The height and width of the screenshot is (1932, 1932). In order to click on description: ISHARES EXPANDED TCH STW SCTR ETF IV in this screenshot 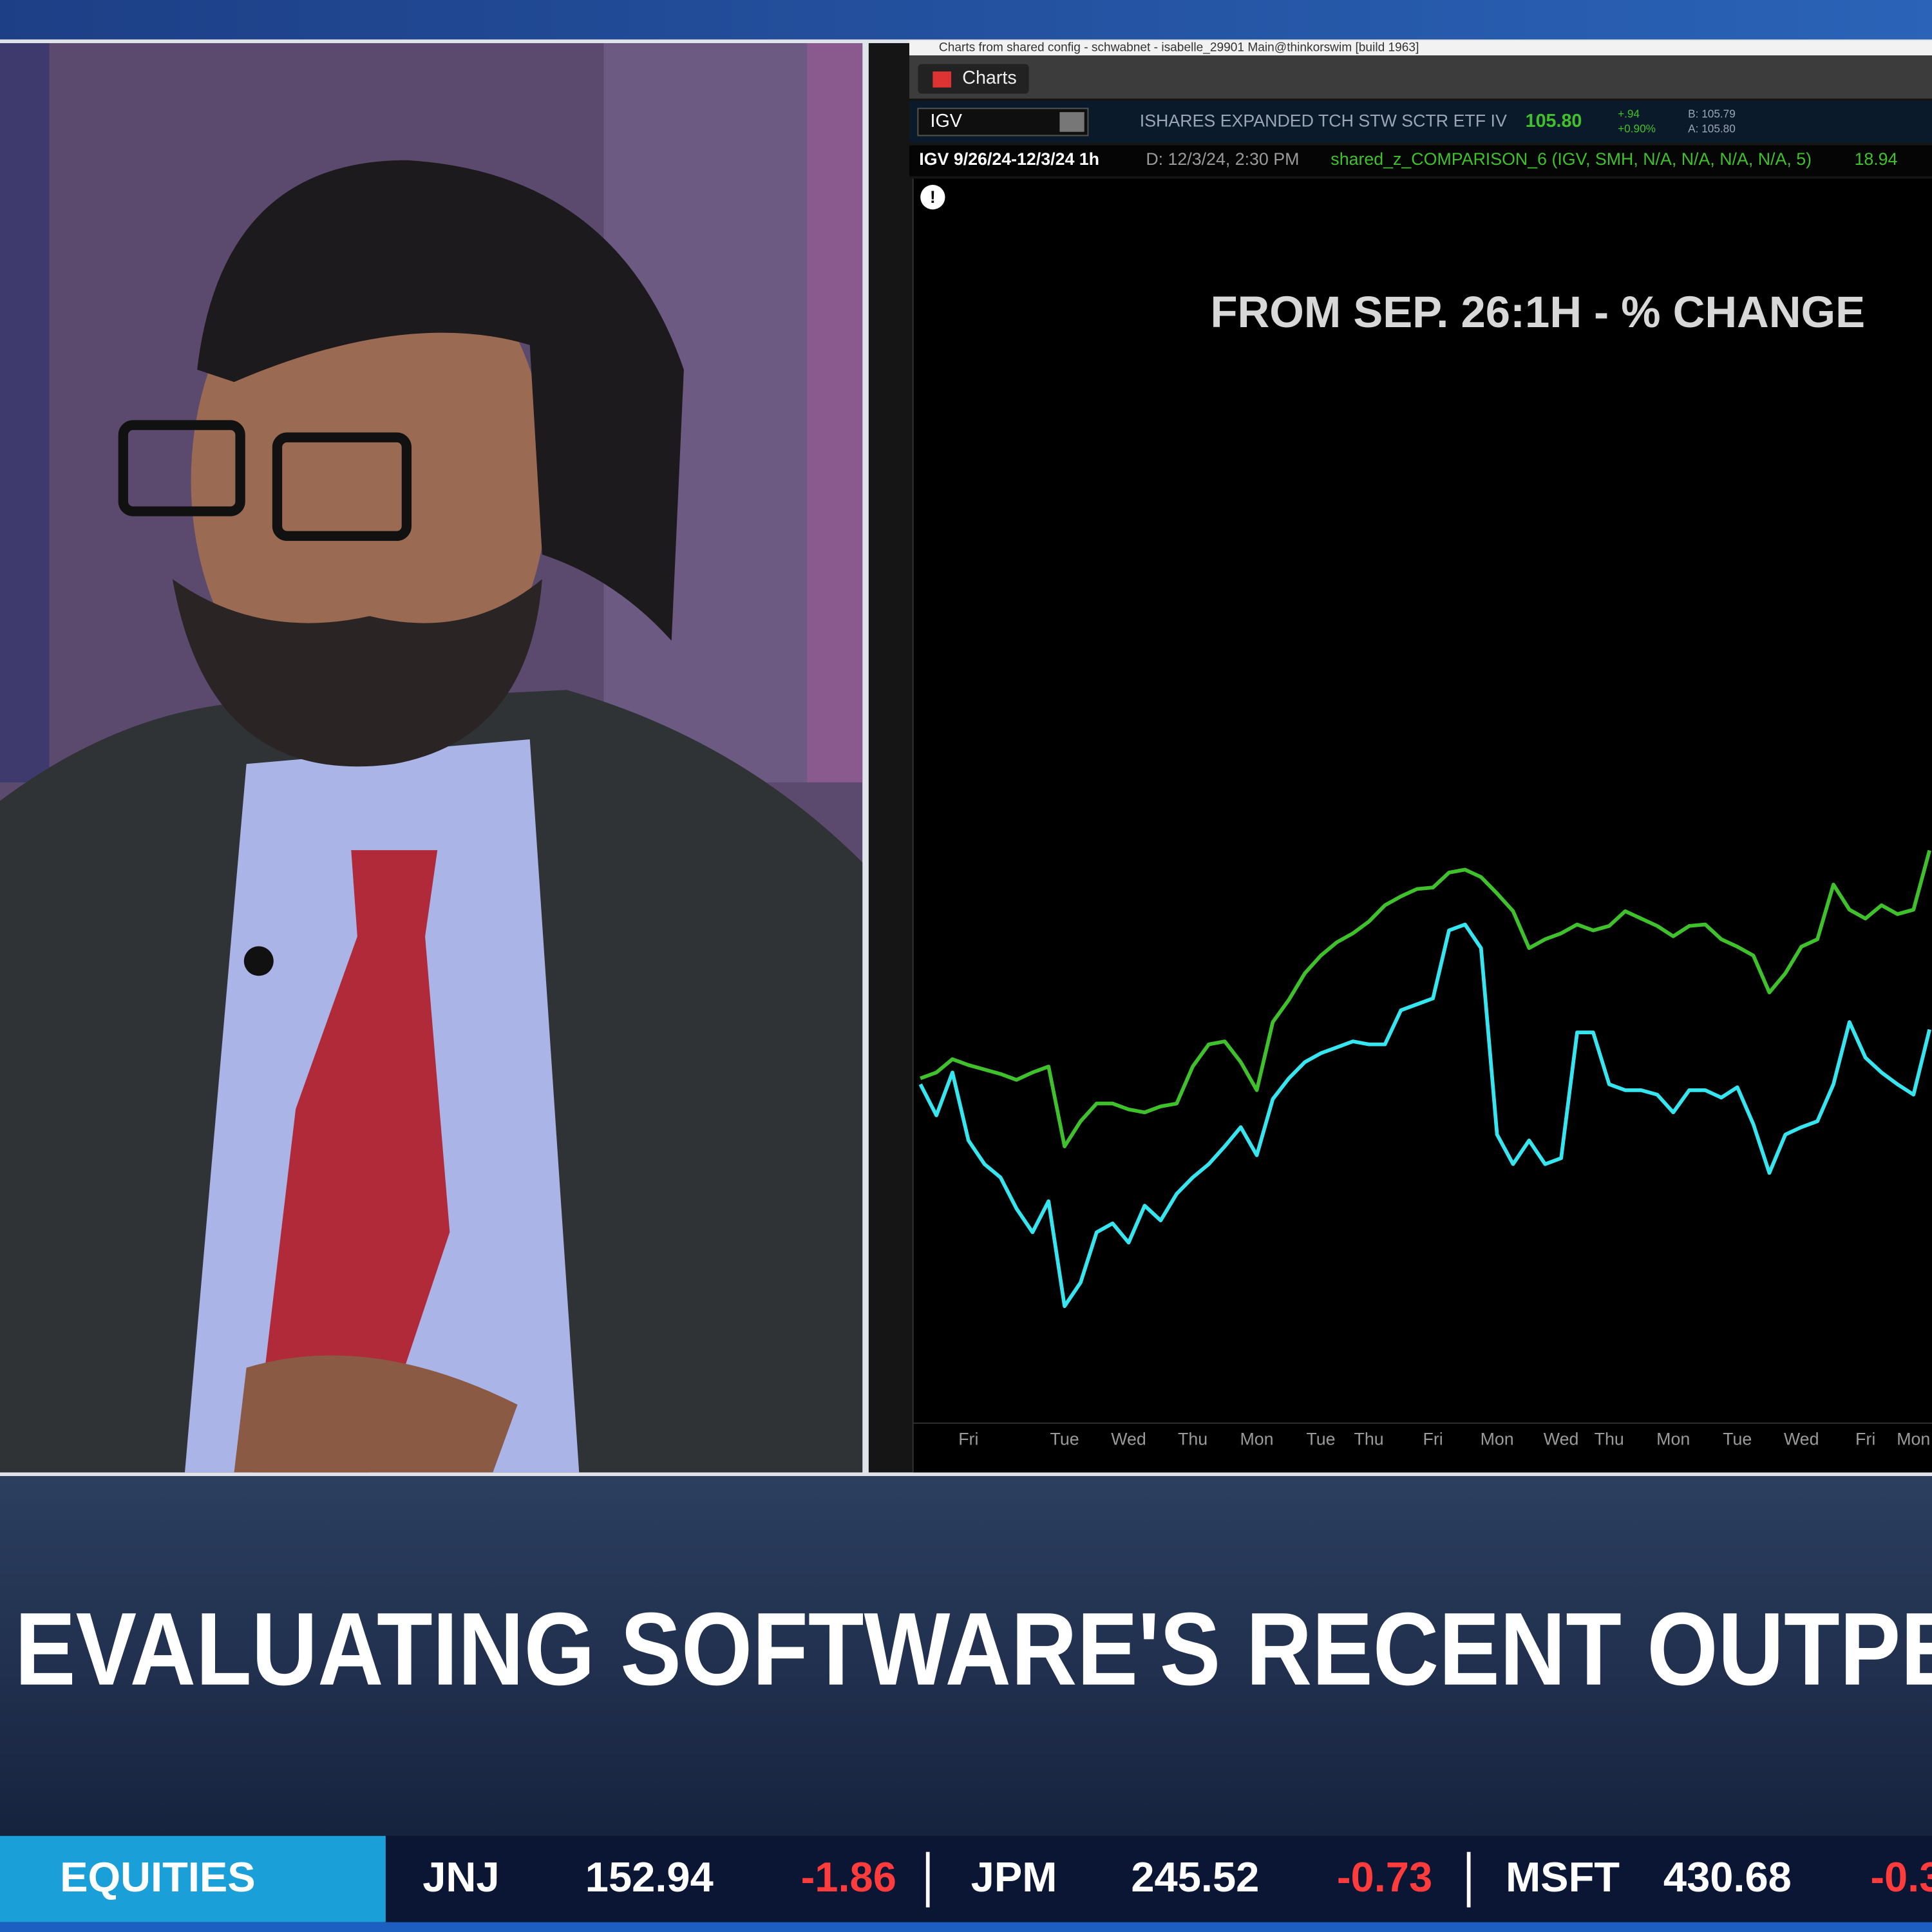, I will do `click(1323, 120)`.